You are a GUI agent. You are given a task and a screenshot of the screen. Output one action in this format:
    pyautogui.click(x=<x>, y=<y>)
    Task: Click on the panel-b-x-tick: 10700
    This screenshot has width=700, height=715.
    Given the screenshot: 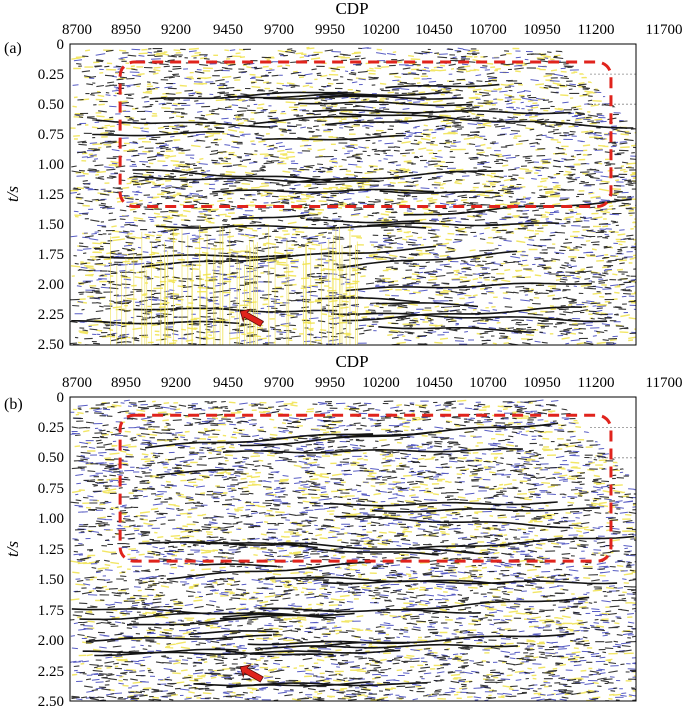 What is the action you would take?
    pyautogui.click(x=488, y=383)
    